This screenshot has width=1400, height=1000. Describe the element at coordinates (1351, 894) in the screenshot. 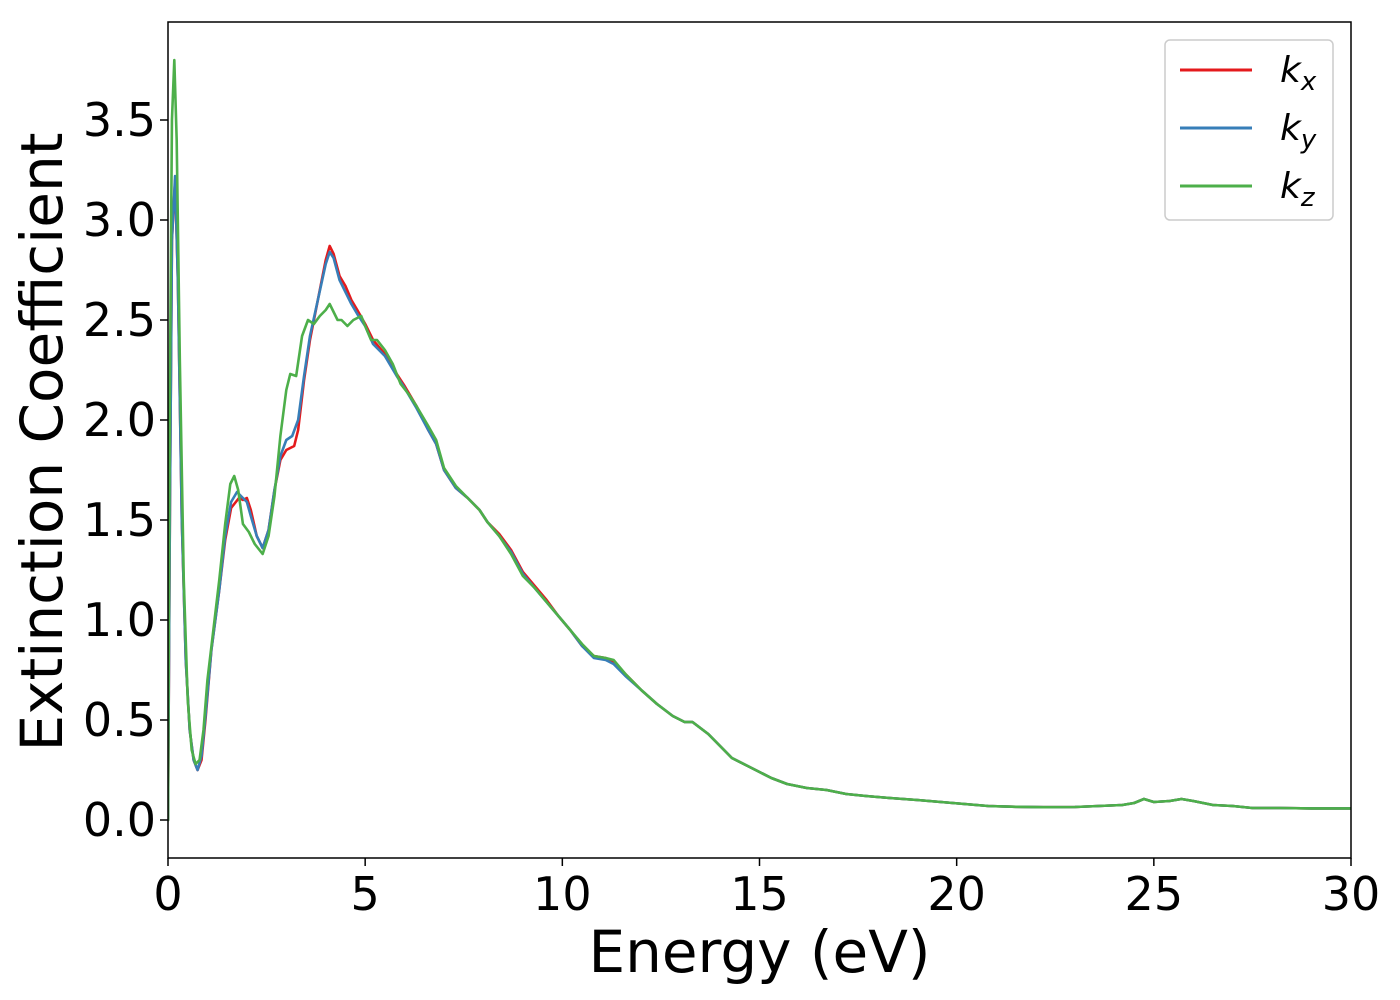

I see `x-tick-label: 30` at that location.